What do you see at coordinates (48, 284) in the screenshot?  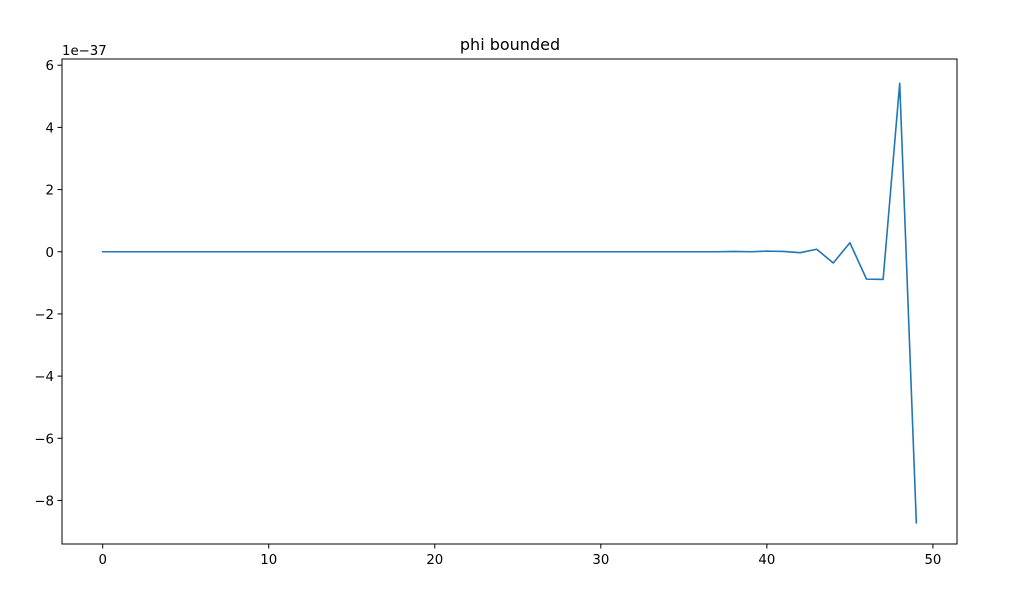 I see `y-axis: −8 −6 −4 −2 0 2 4 6` at bounding box center [48, 284].